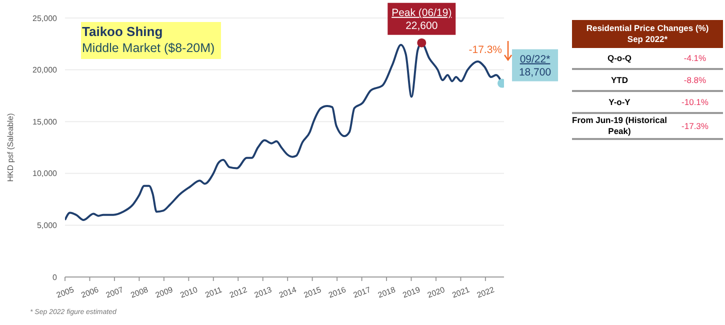 The image size is (725, 325). Describe the element at coordinates (45, 121) in the screenshot. I see `y-tick-label: 15,000` at that location.